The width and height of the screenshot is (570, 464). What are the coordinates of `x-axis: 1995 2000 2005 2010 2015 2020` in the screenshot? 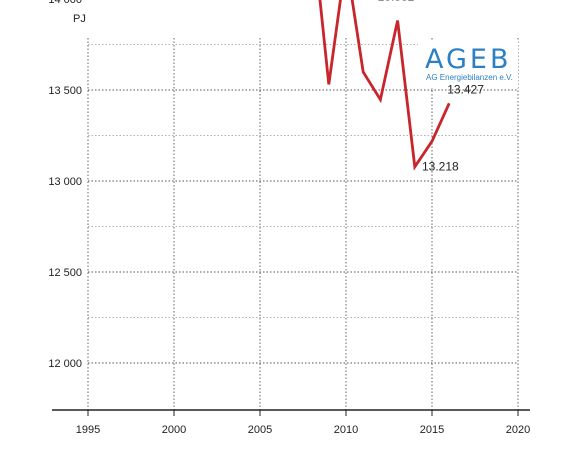 It's located at (291, 422).